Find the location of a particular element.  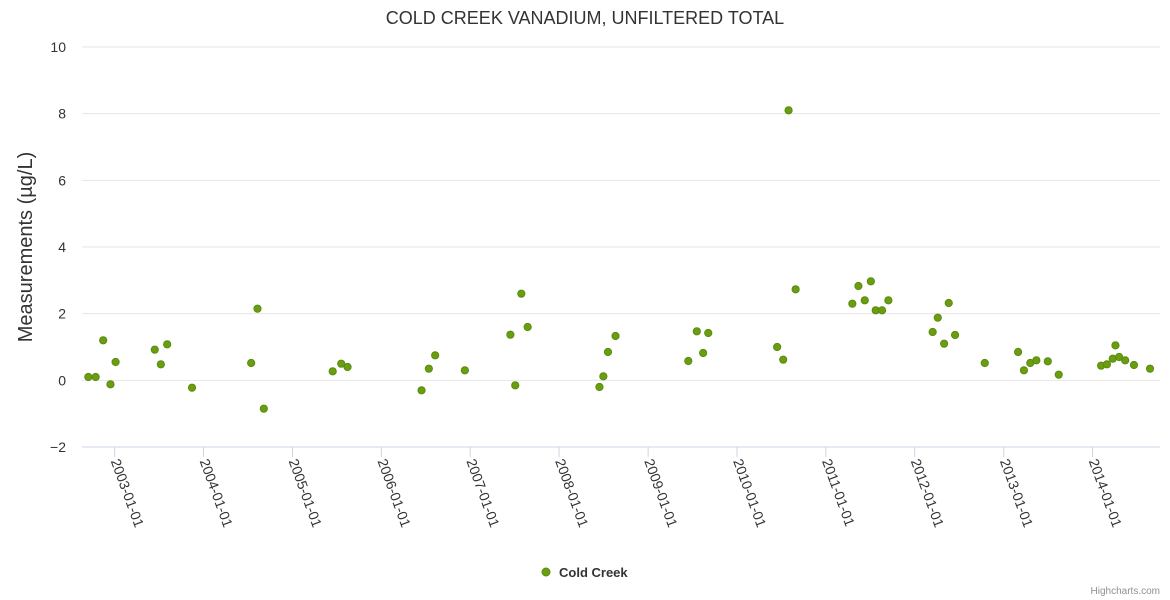

y-tick-label: 10 is located at coordinates (58, 47).